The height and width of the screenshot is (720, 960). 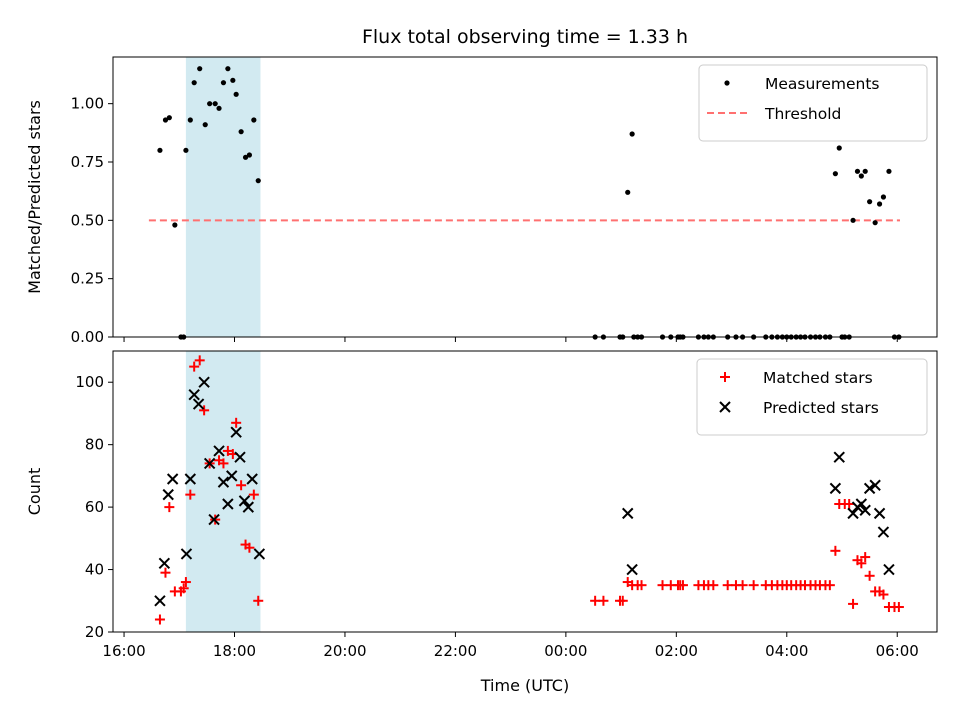 What do you see at coordinates (87, 104) in the screenshot?
I see `y-tick-label: 1.00` at bounding box center [87, 104].